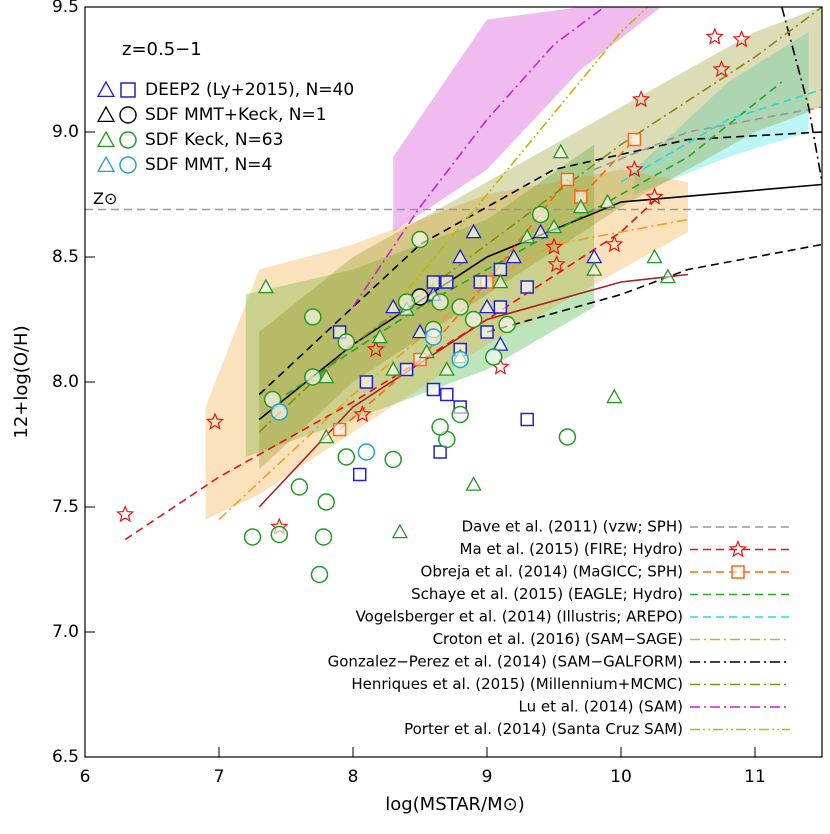  What do you see at coordinates (621, 777) in the screenshot?
I see `x-tick-label: 10` at bounding box center [621, 777].